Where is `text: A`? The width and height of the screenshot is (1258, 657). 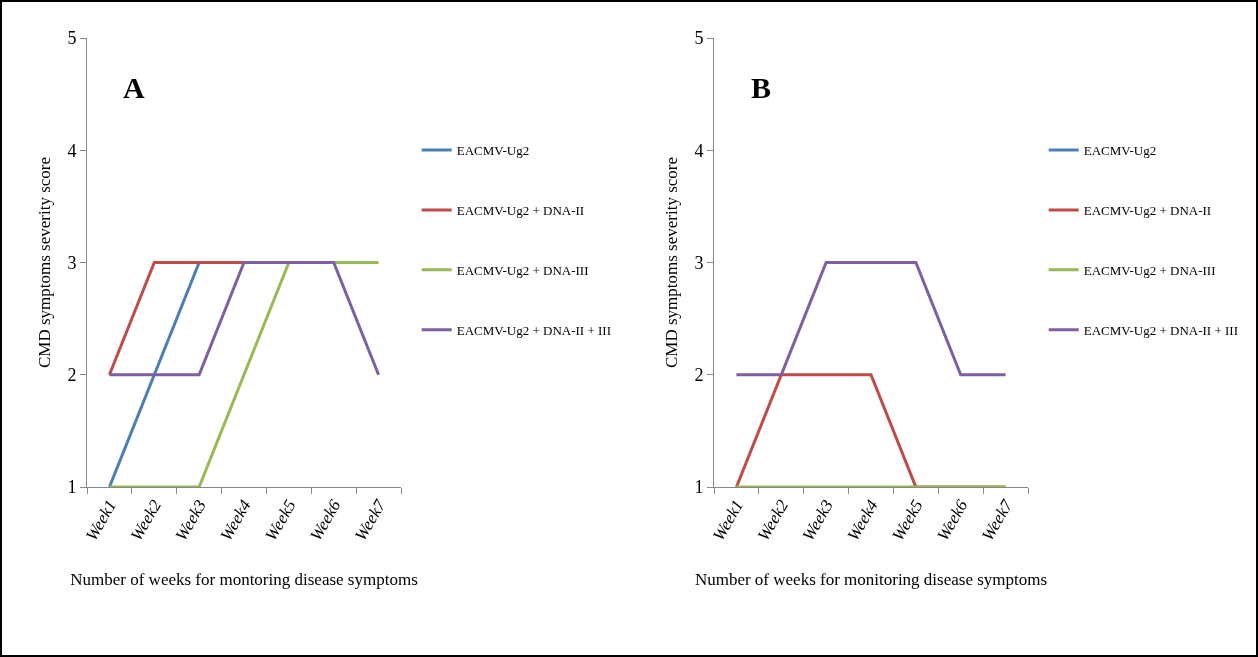
text: A is located at coordinates (134, 87).